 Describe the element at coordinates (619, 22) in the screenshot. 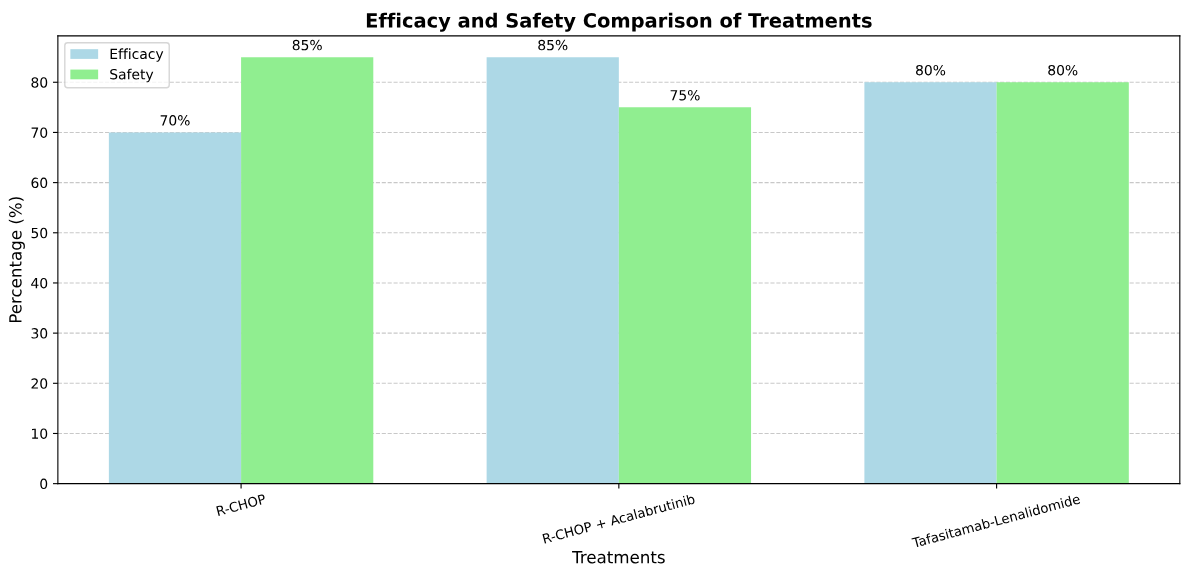

I see `chart-title: Efficacy and Safety Comparison of Treatments` at that location.